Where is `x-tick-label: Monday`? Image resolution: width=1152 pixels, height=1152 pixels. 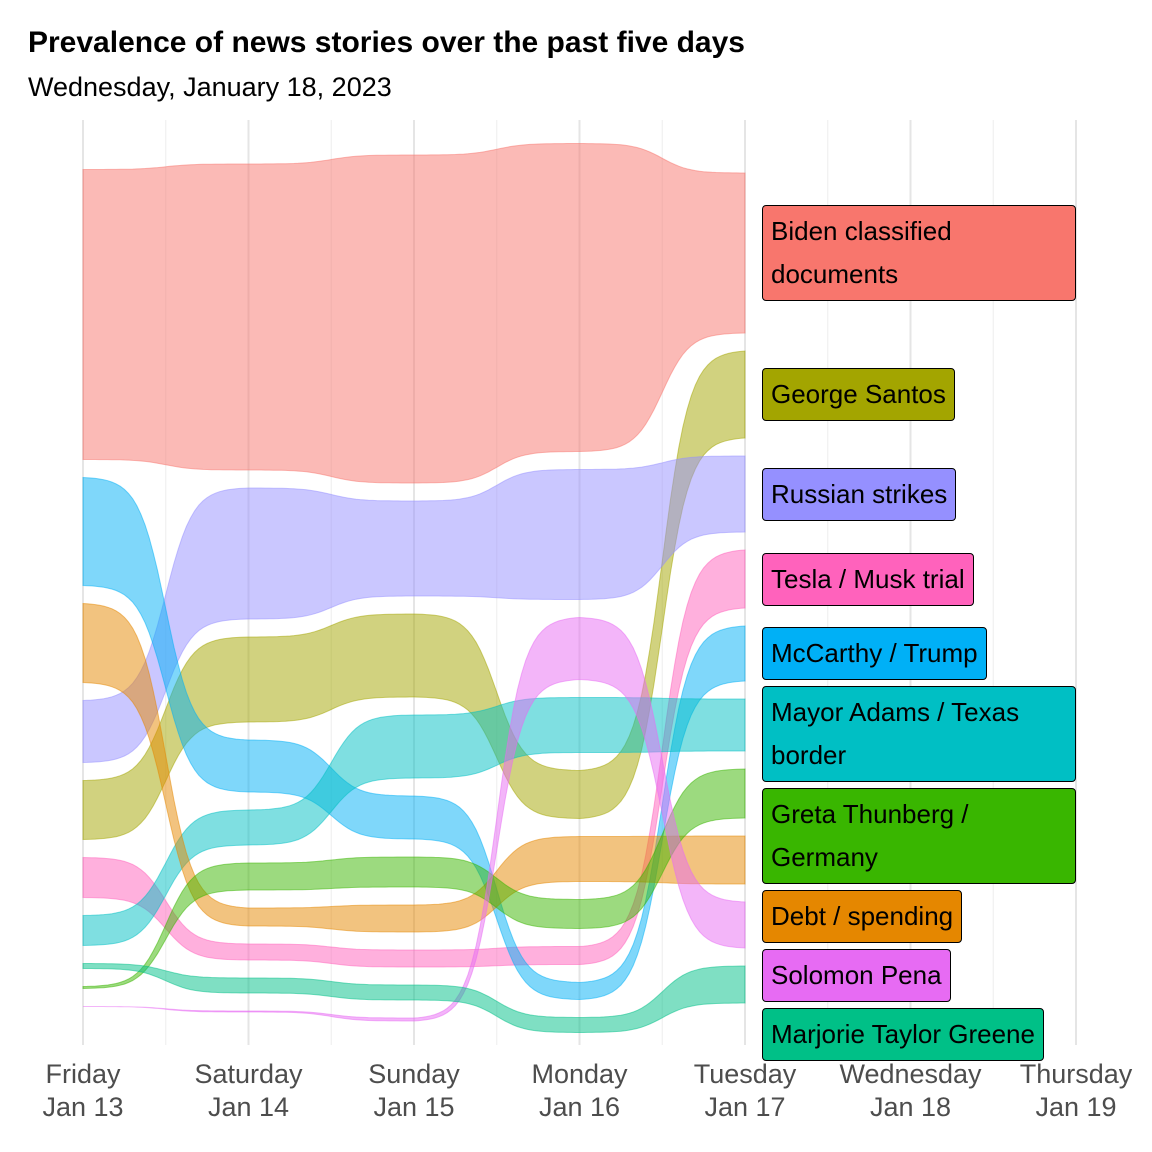
x-tick-label: Monday is located at coordinates (579, 1074).